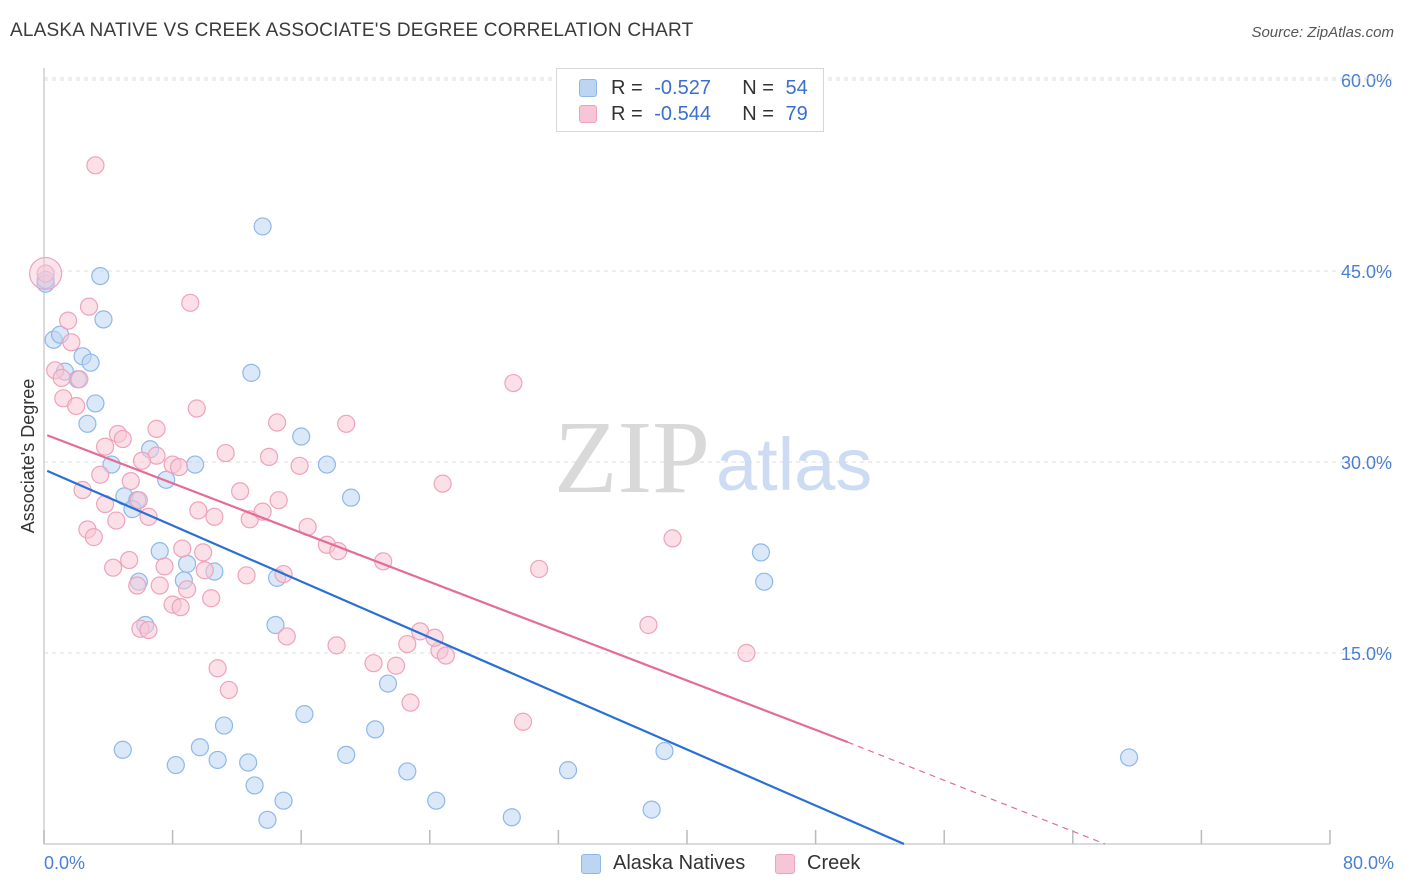  What do you see at coordinates (1366, 463) in the screenshot?
I see `y-tick-label: 30.0%` at bounding box center [1366, 463].